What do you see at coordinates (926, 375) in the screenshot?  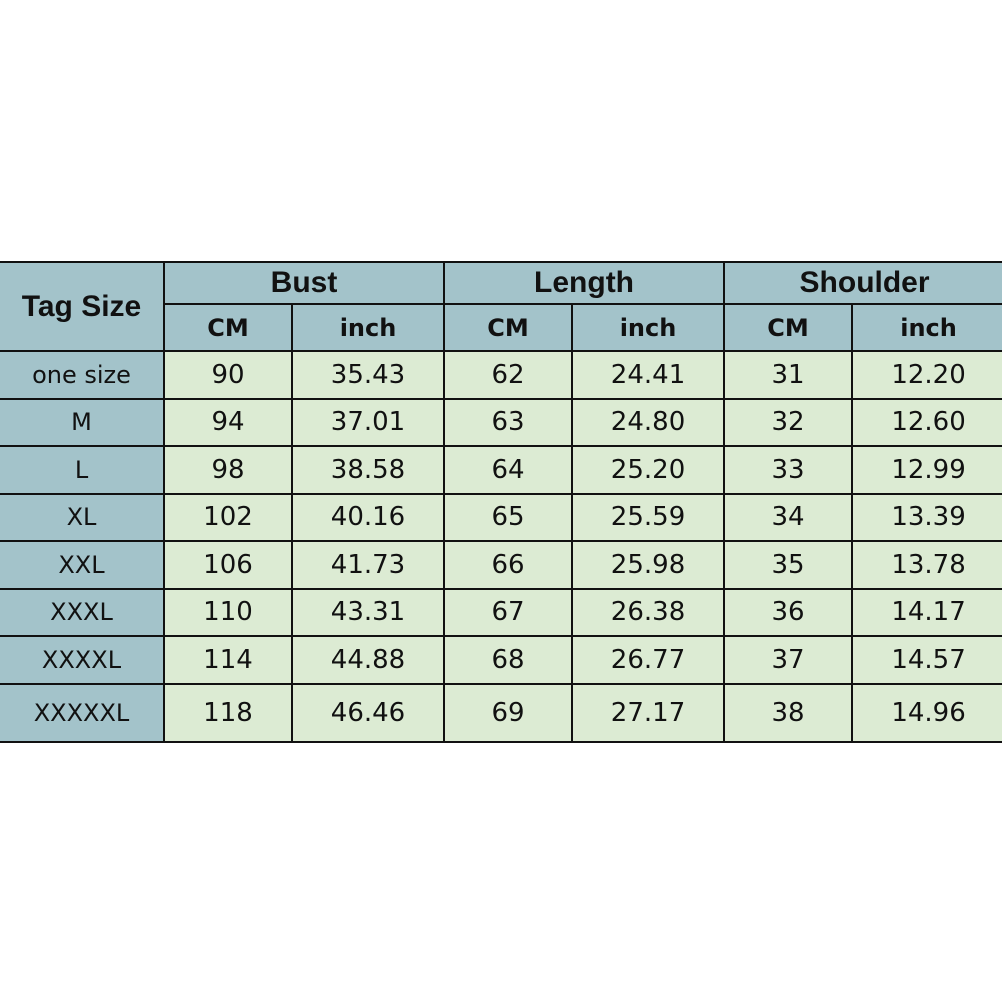 I see `value-cell: 12.20` at bounding box center [926, 375].